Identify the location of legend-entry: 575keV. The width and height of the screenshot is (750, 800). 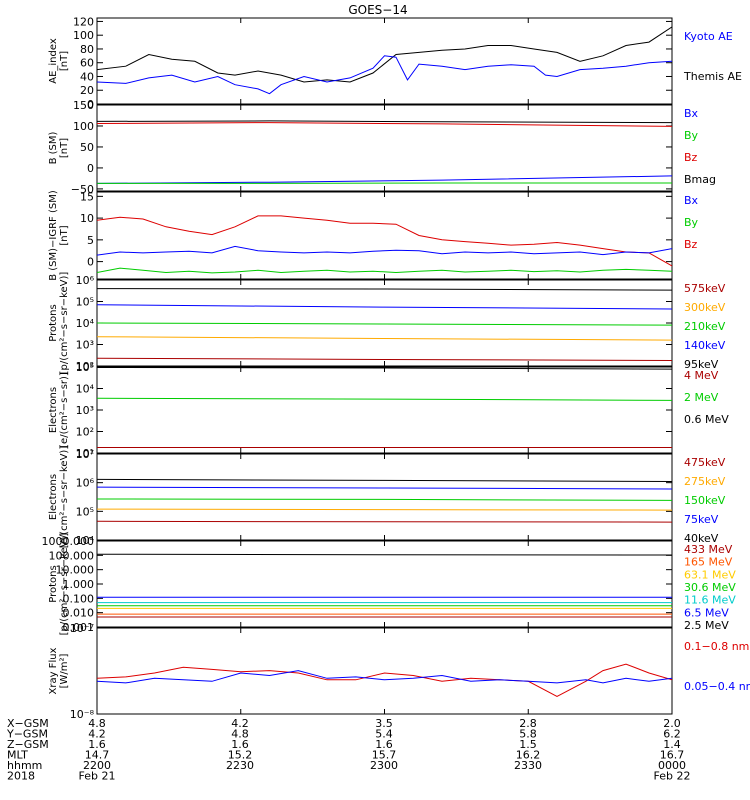
(705, 288).